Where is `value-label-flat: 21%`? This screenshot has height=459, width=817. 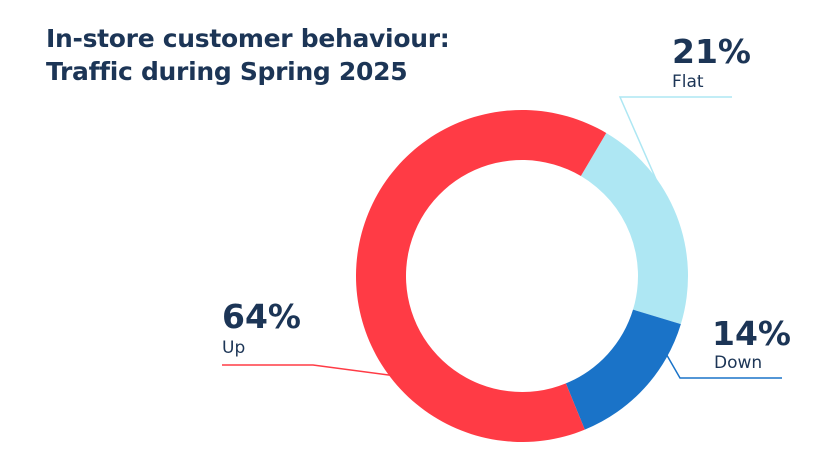 value-label-flat: 21% is located at coordinates (711, 51).